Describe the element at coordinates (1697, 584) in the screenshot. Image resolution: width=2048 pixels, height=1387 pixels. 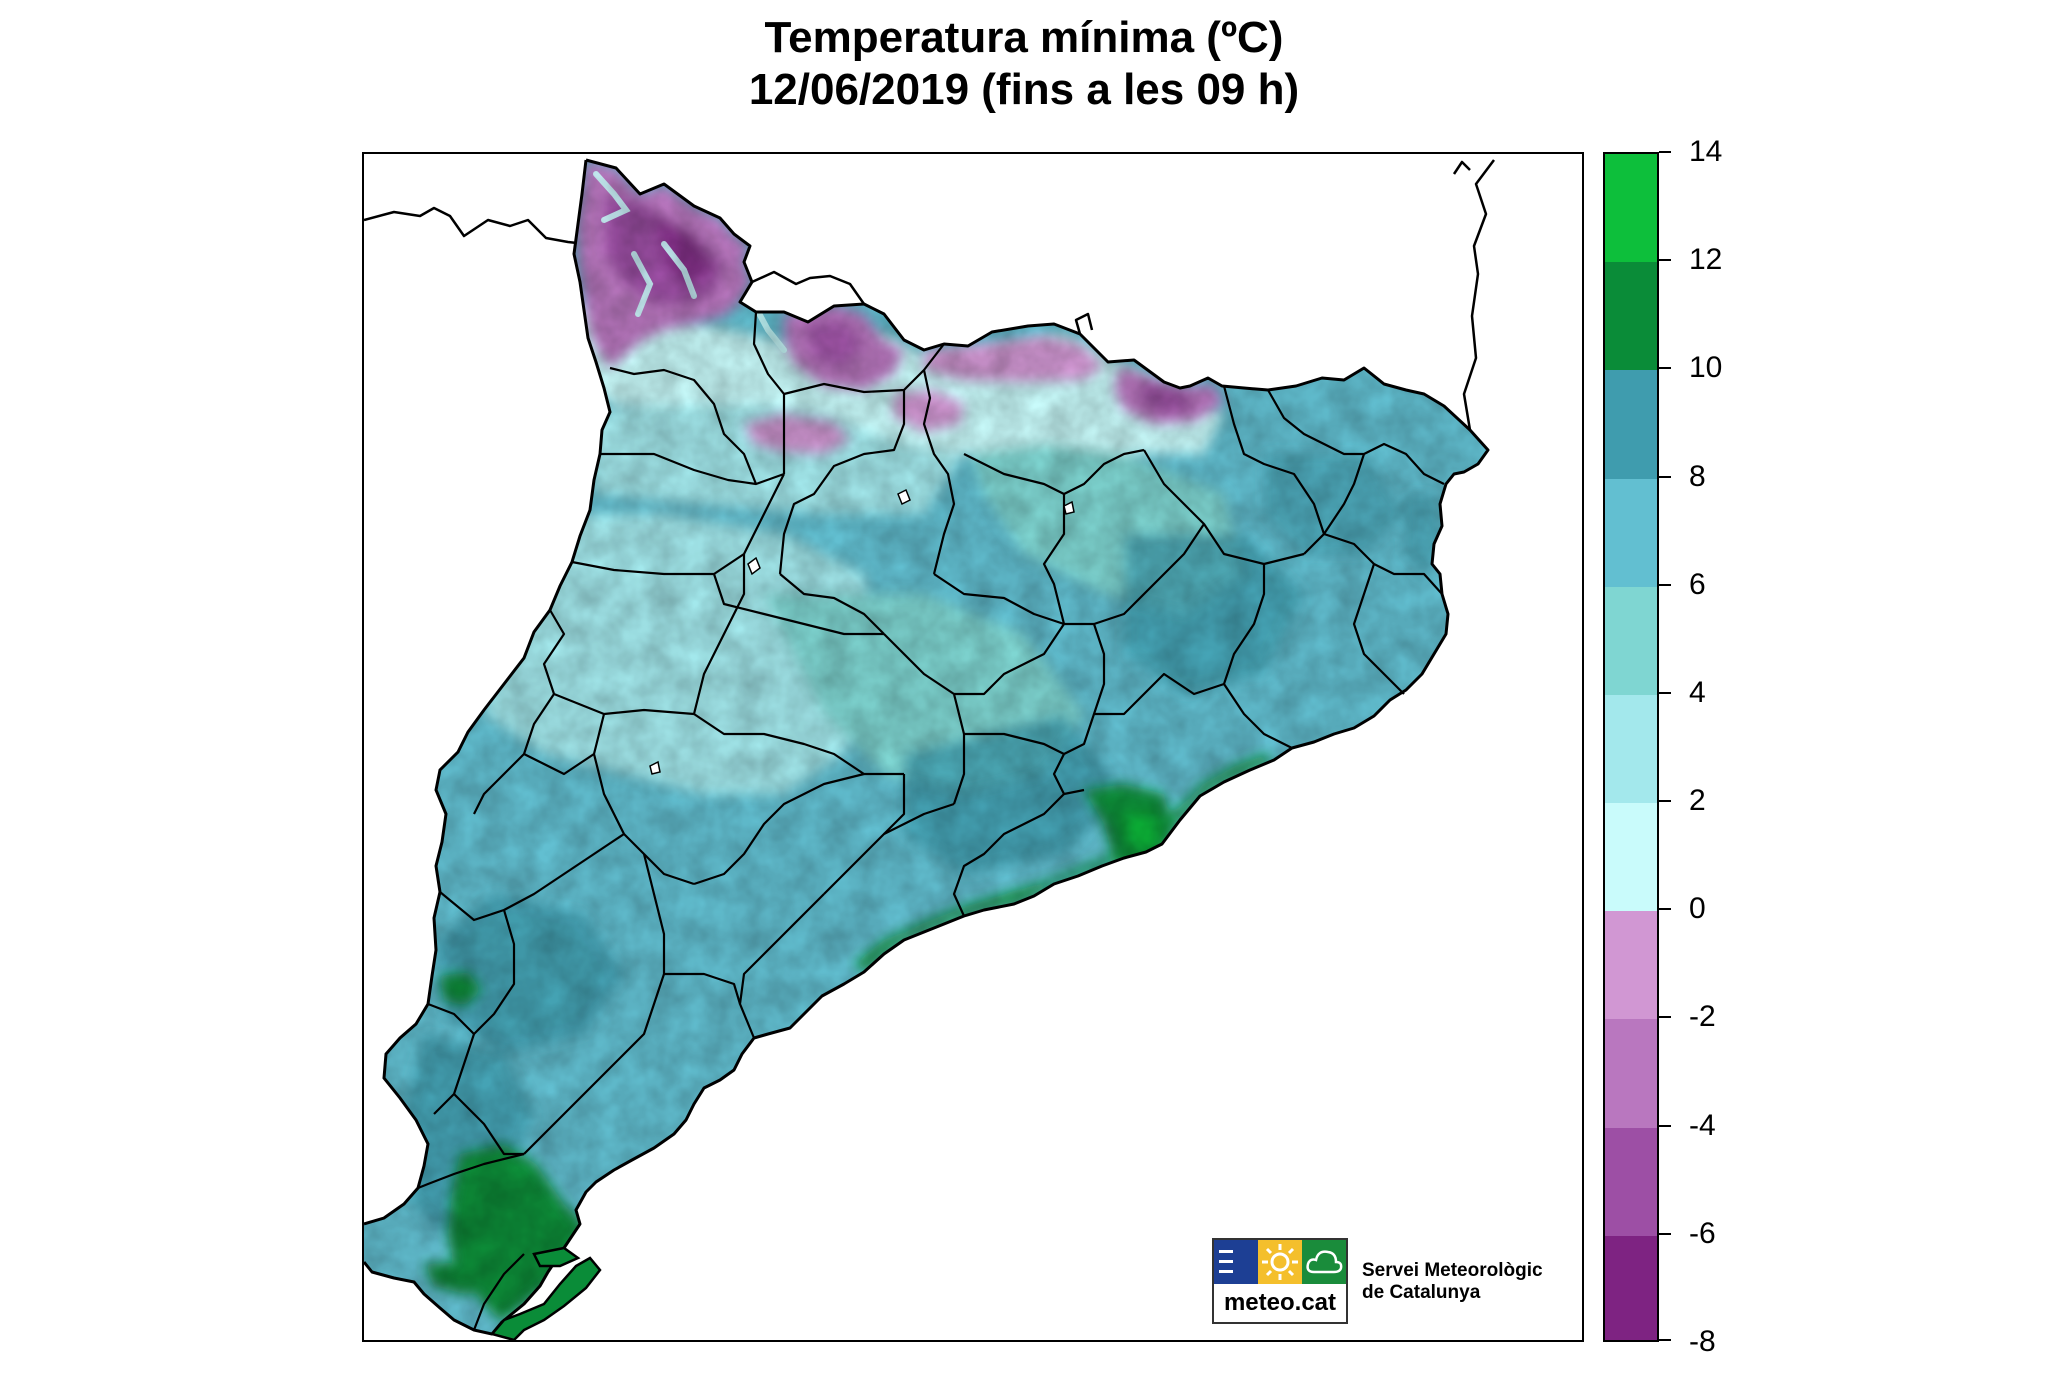
I see `legend-tick-label: 6` at that location.